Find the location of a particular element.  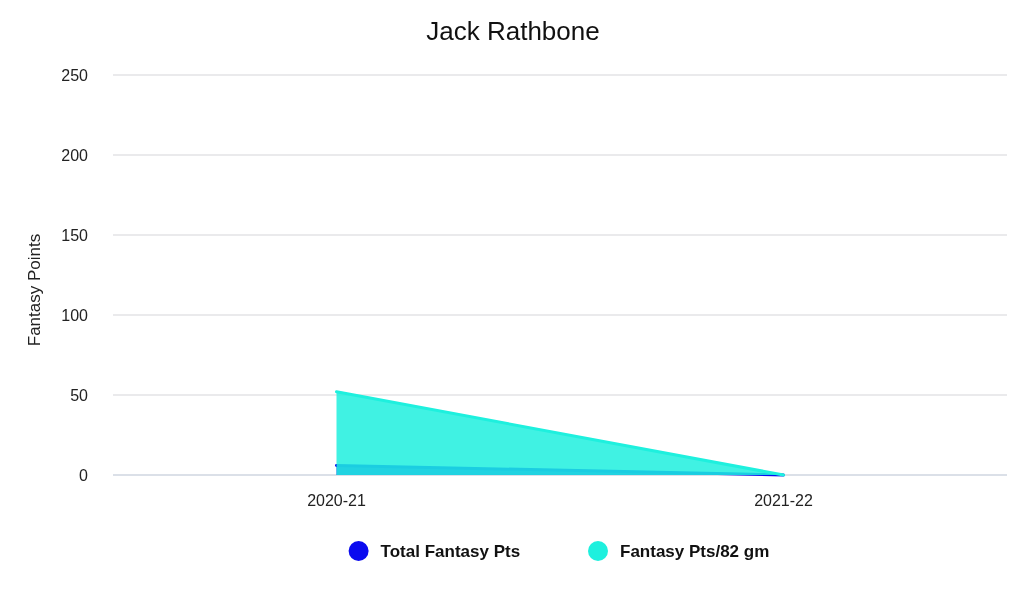

chart-title: Jack Rathbone is located at coordinates (513, 31).